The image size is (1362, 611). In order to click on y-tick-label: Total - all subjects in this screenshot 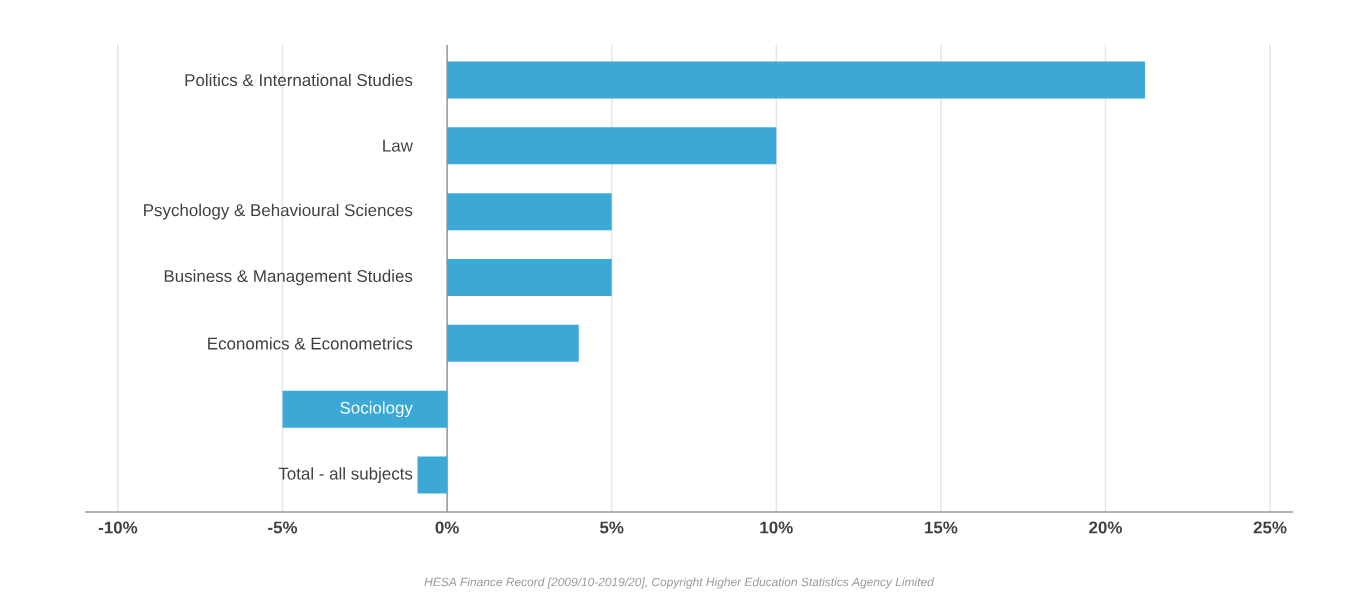, I will do `click(345, 475)`.